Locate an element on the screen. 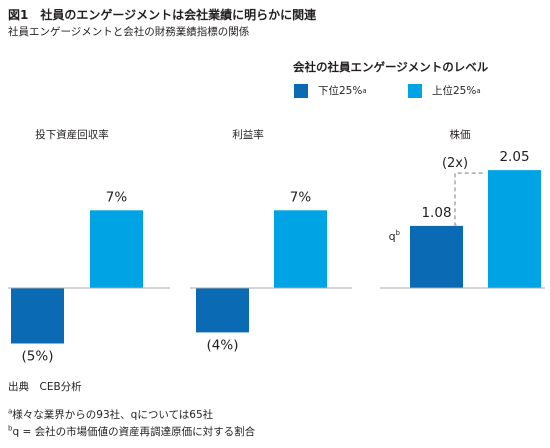 The height and width of the screenshot is (448, 550). ratio-annotation: (2x) is located at coordinates (455, 163).